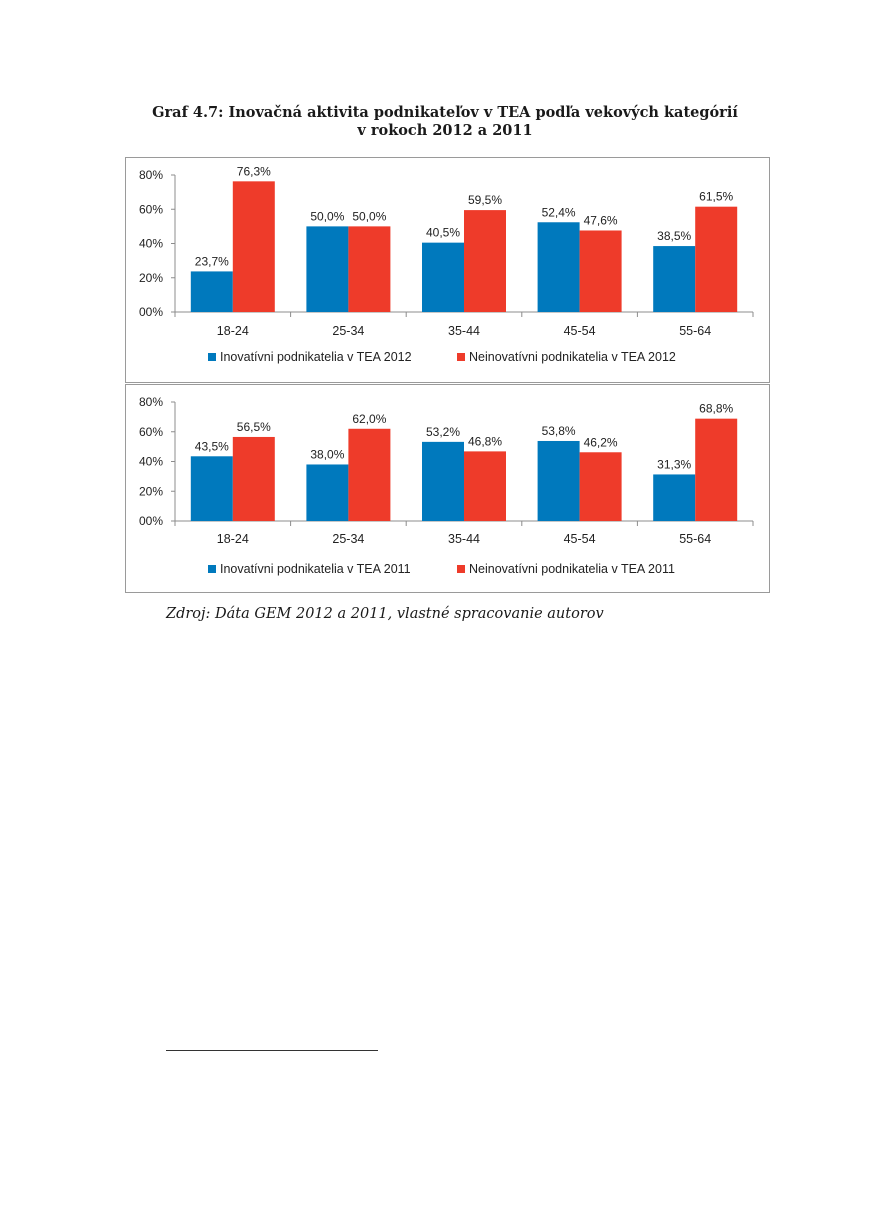 The width and height of the screenshot is (871, 1231). I want to click on bar-value-label: 46,8%, so click(485, 441).